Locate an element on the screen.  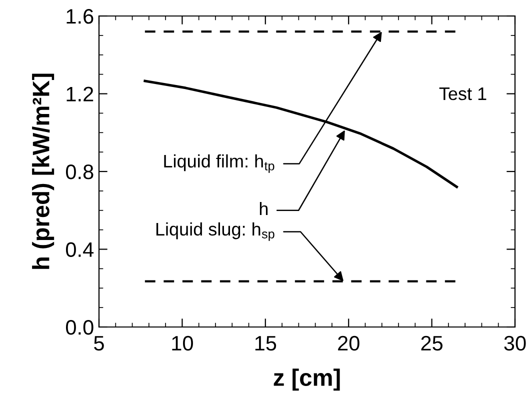
x-tick-label: 30 is located at coordinates (515, 343).